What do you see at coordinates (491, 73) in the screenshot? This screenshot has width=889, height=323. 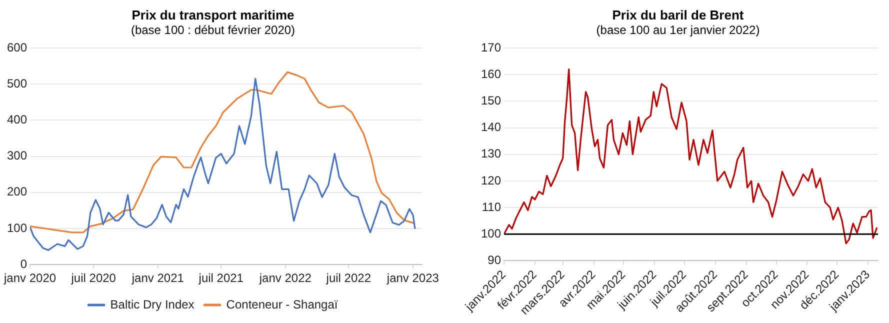 I see `y-tick-label: 160` at bounding box center [491, 73].